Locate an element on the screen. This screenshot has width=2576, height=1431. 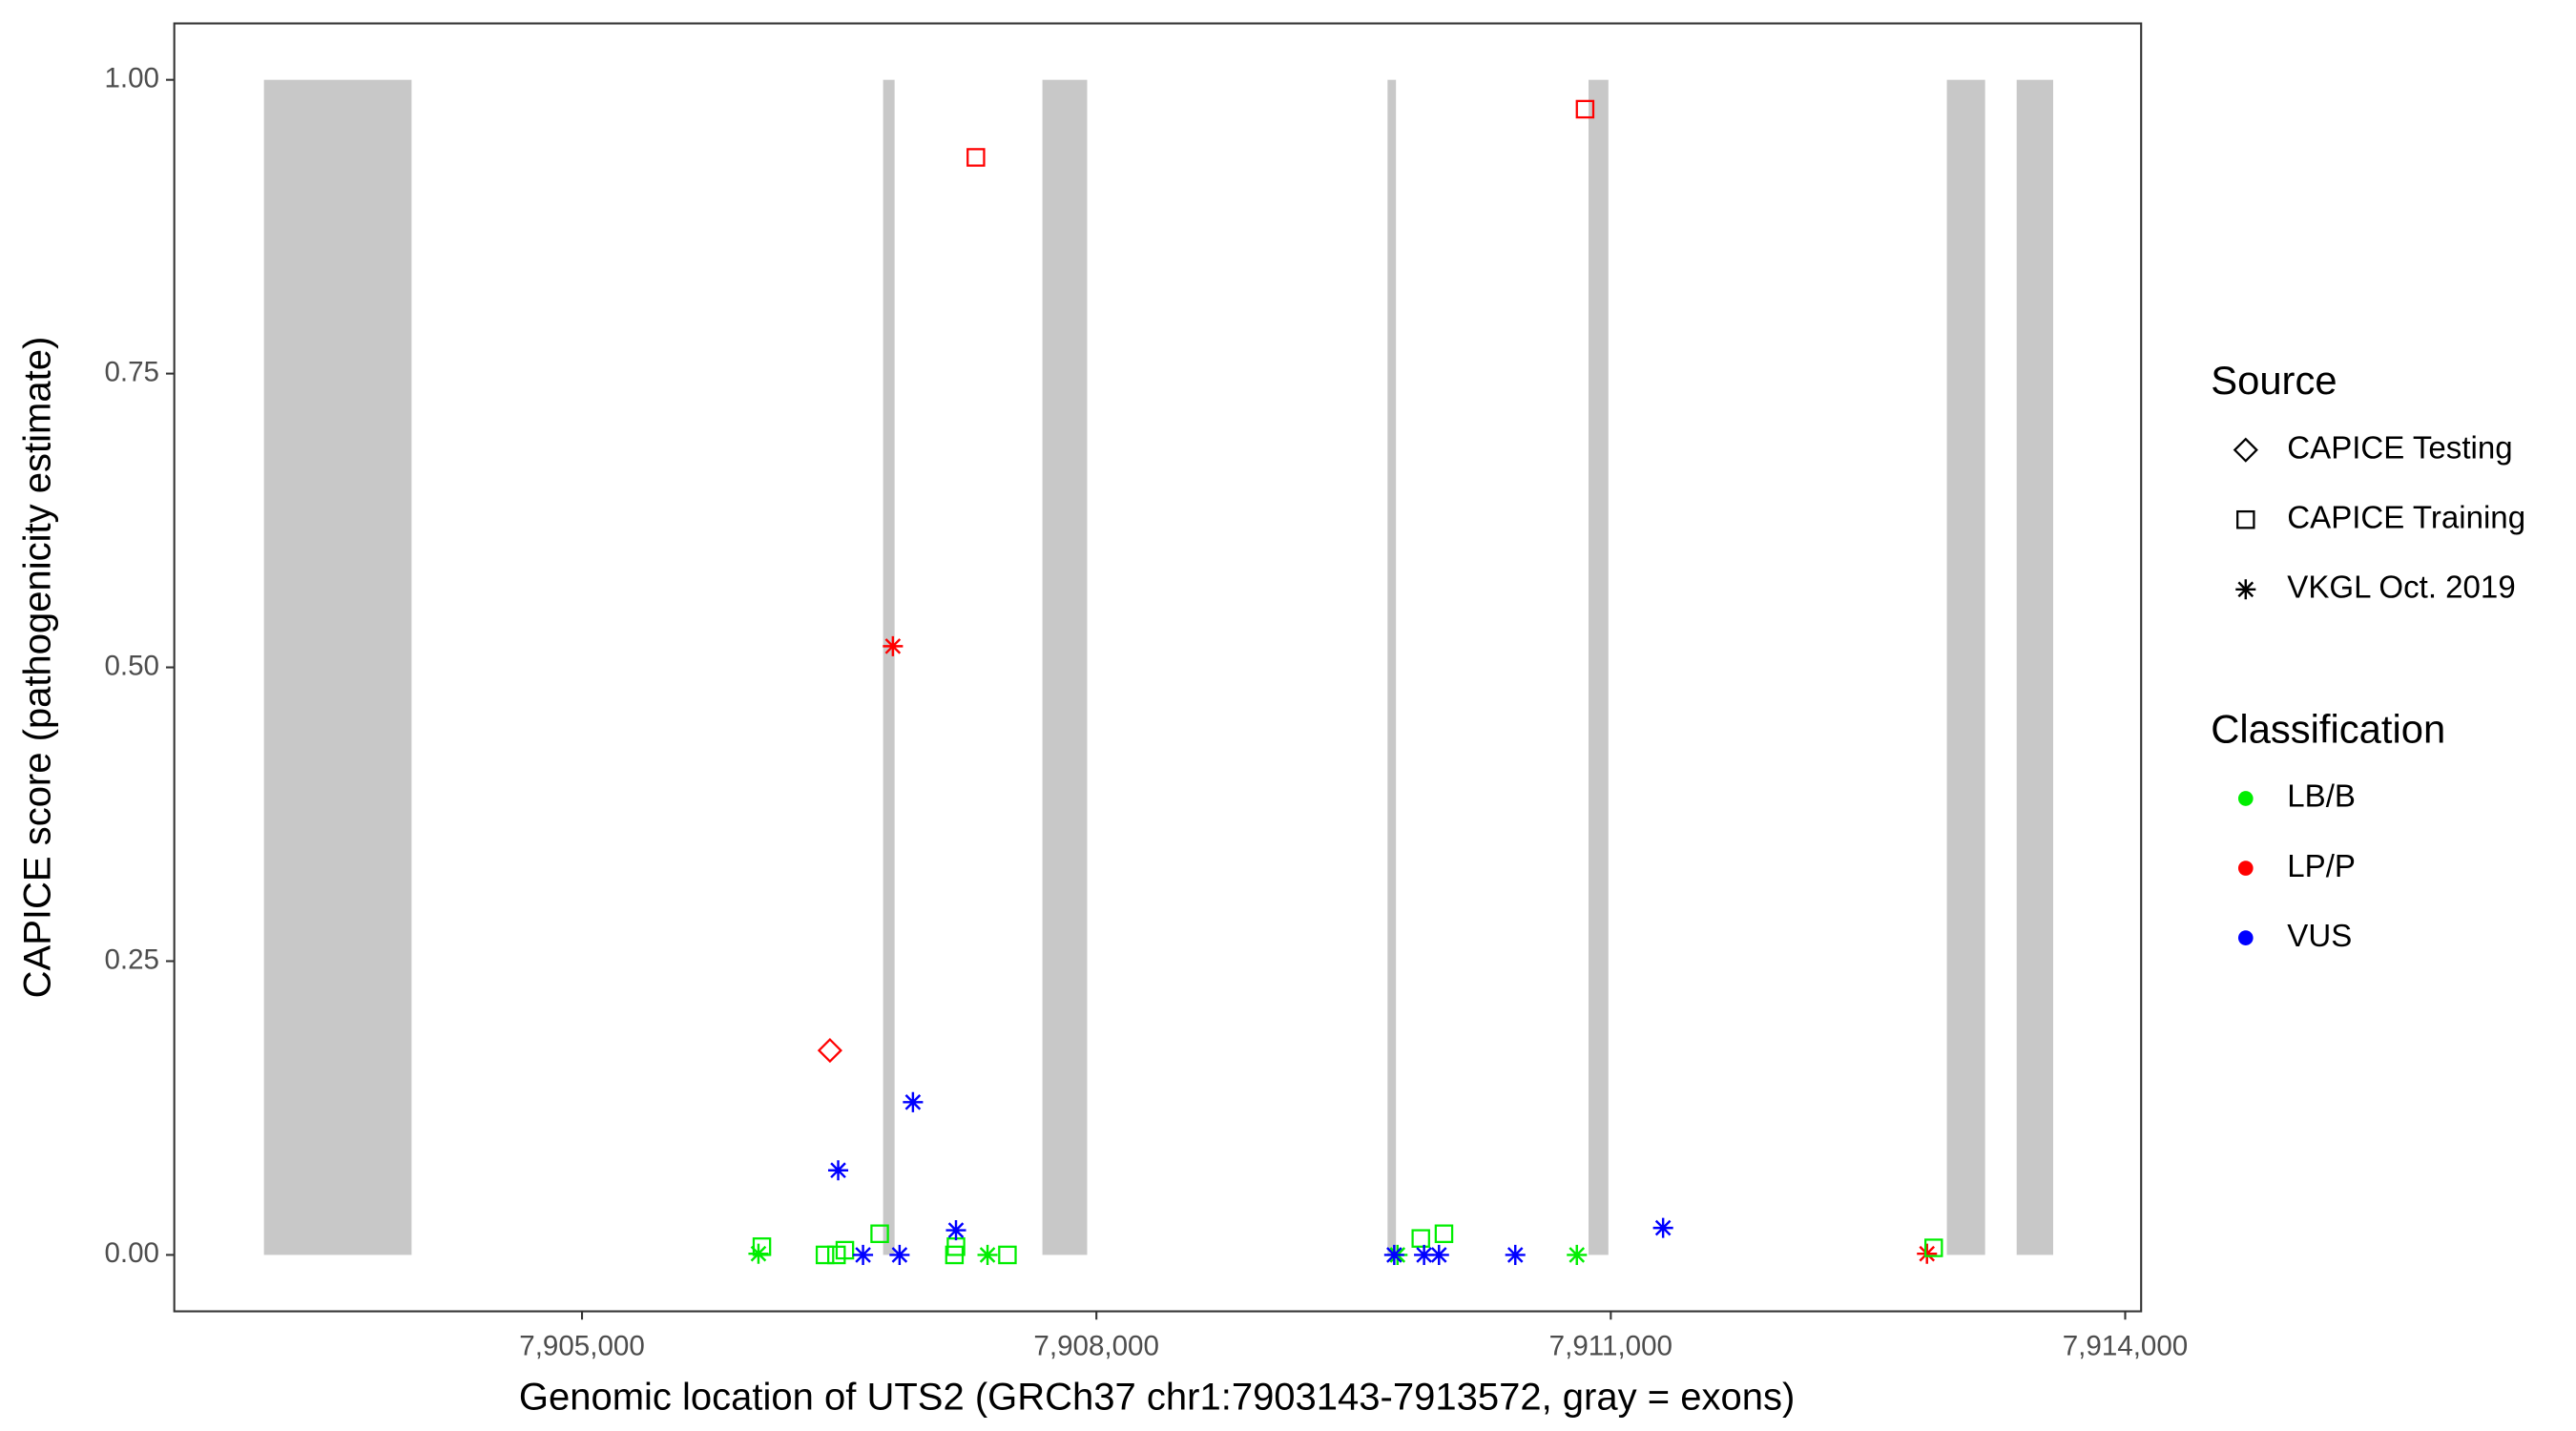
legend-title: Classification is located at coordinates (2328, 728).